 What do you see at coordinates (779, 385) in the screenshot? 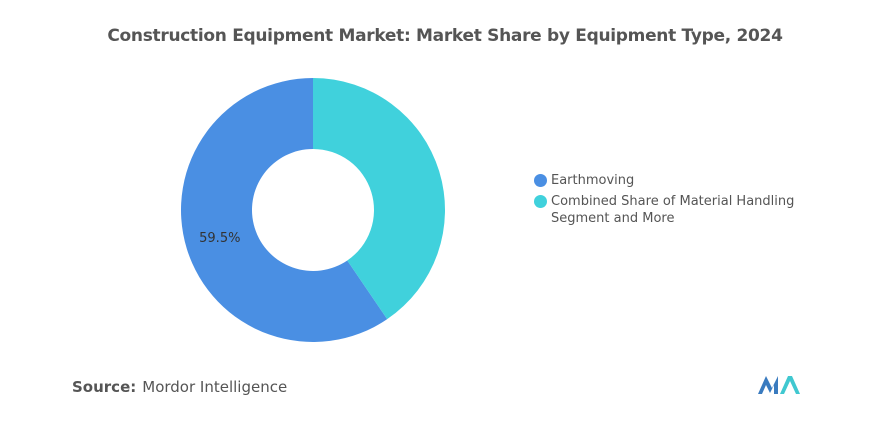
I see `logo` at bounding box center [779, 385].